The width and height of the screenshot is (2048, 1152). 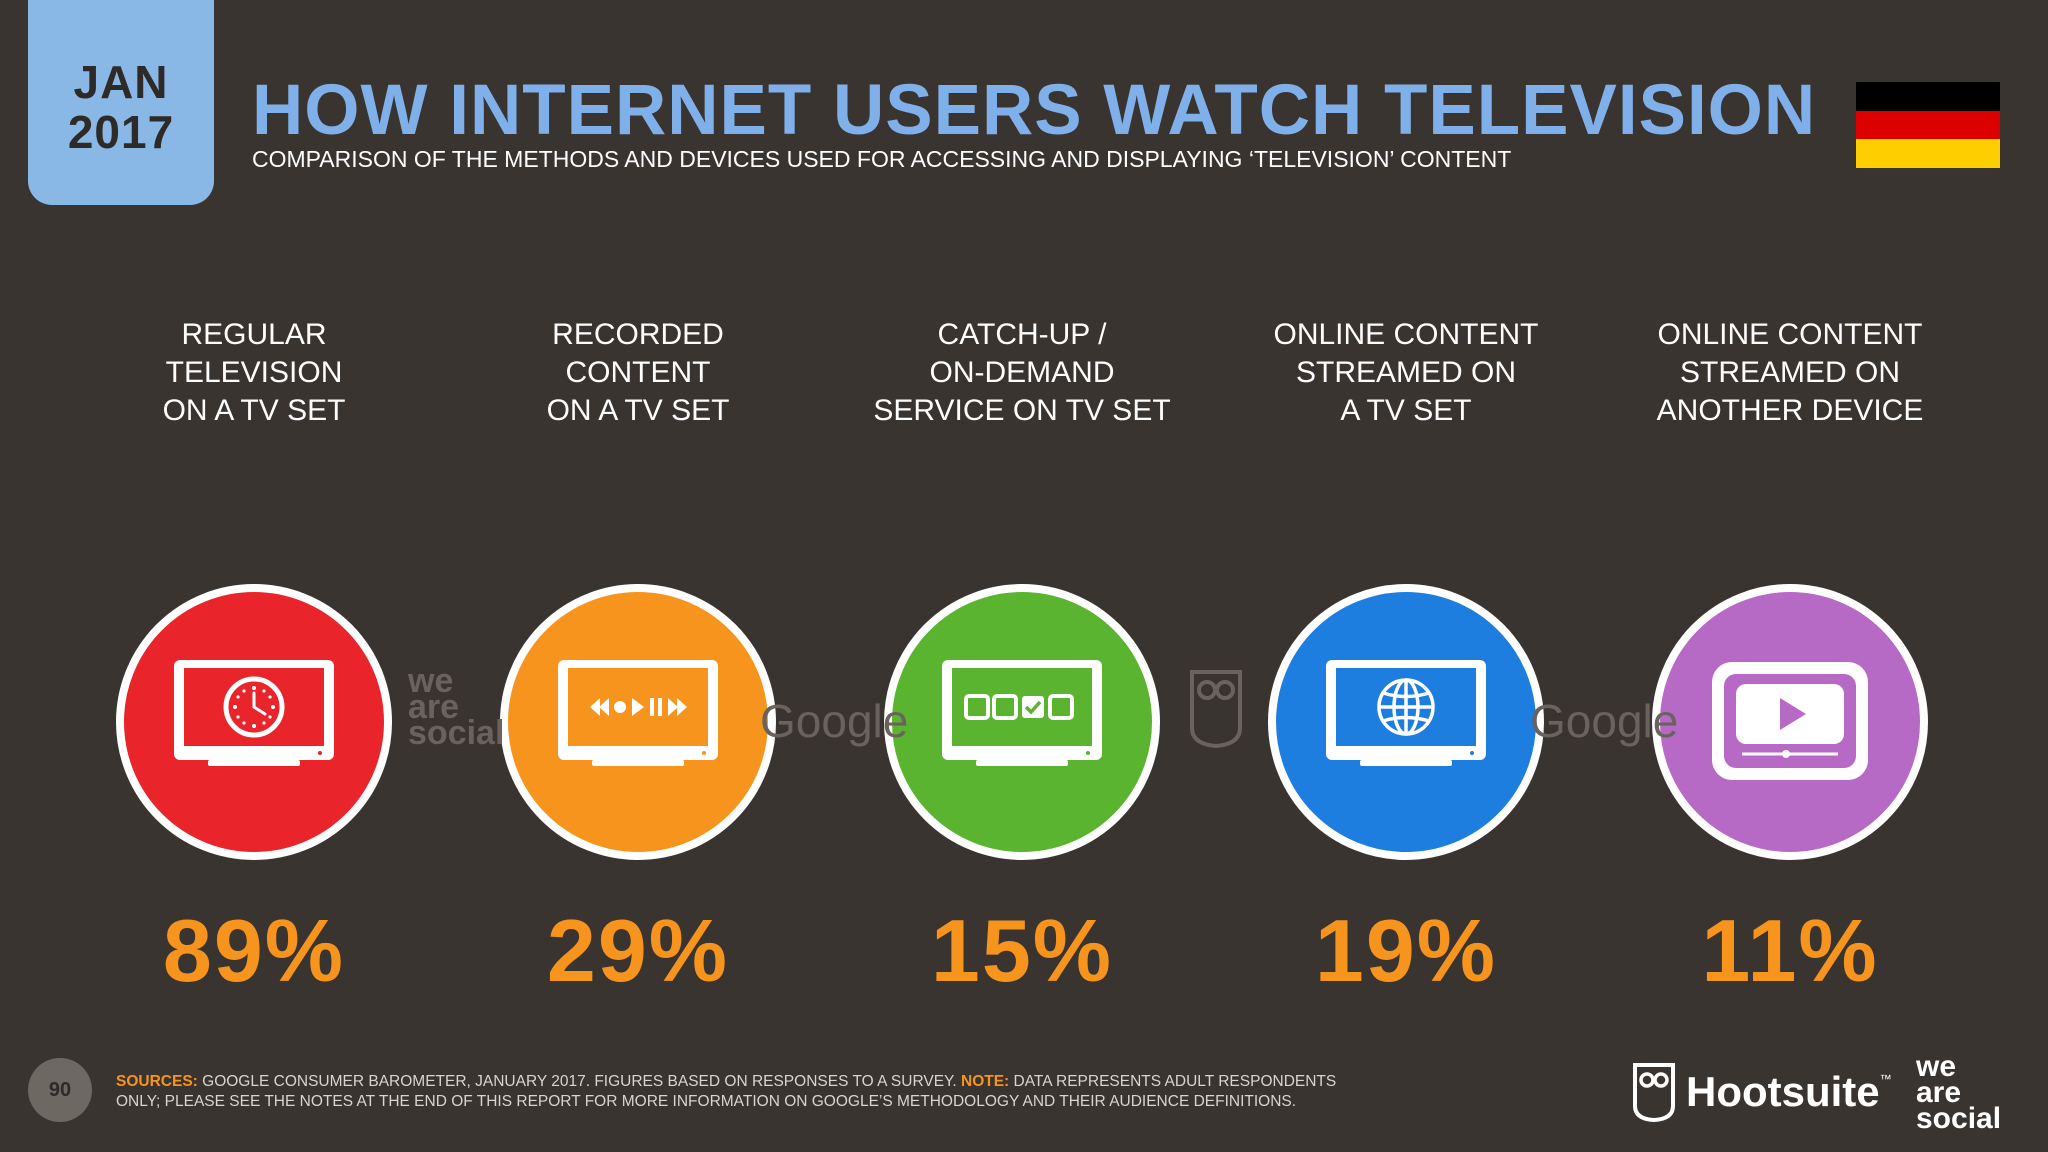 I want to click on flag-stripe-black, so click(x=1928, y=96).